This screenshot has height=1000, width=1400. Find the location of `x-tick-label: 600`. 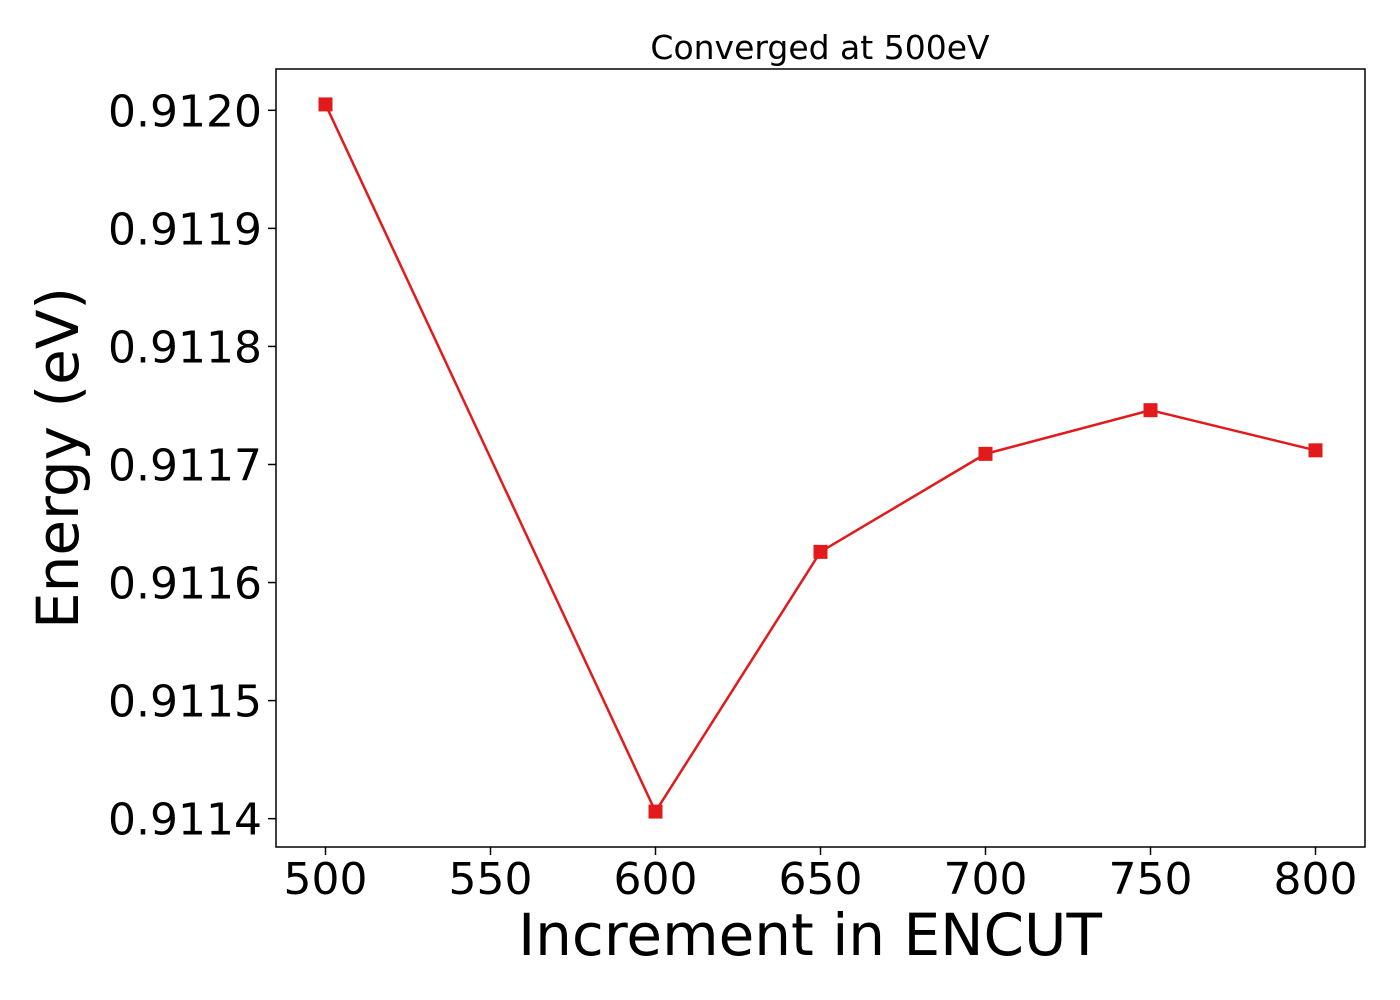

x-tick-label: 600 is located at coordinates (656, 879).